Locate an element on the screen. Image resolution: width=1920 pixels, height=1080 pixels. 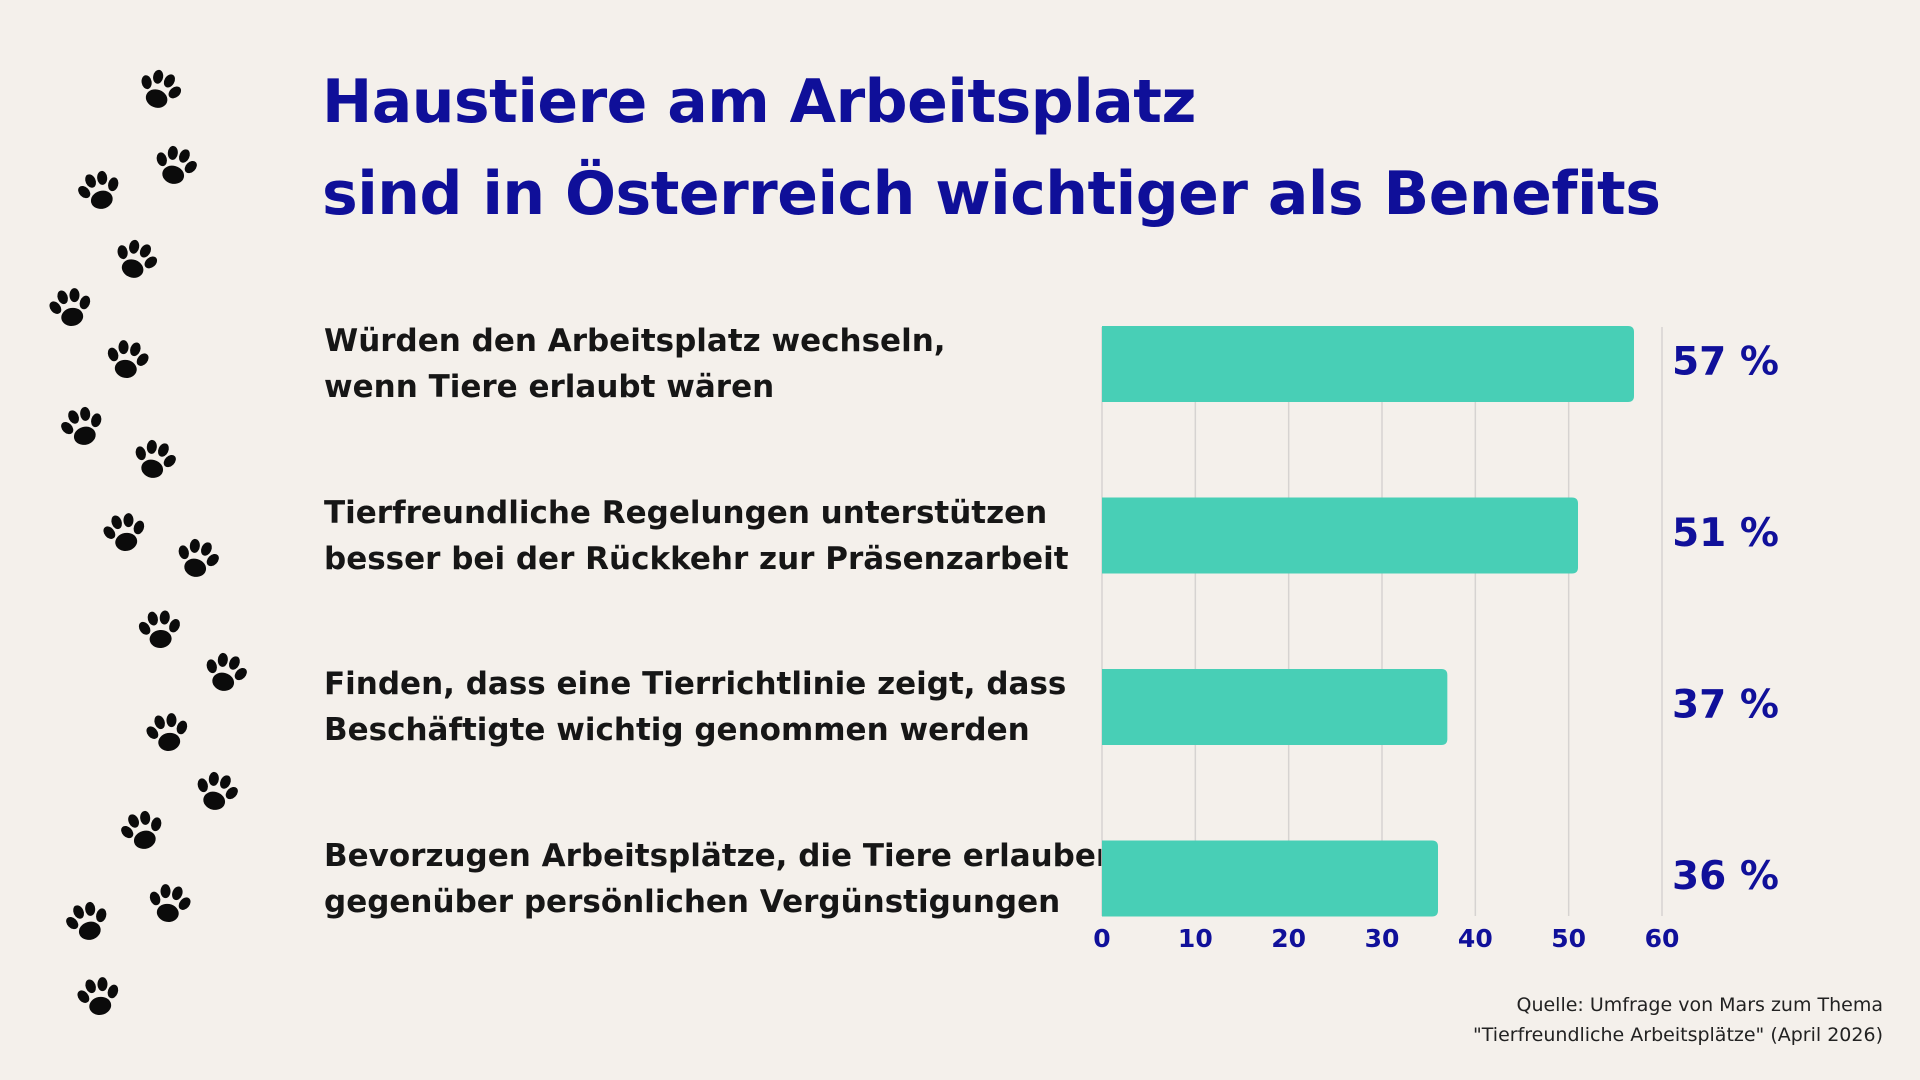
x-tick-label: 50 is located at coordinates (1568, 938).